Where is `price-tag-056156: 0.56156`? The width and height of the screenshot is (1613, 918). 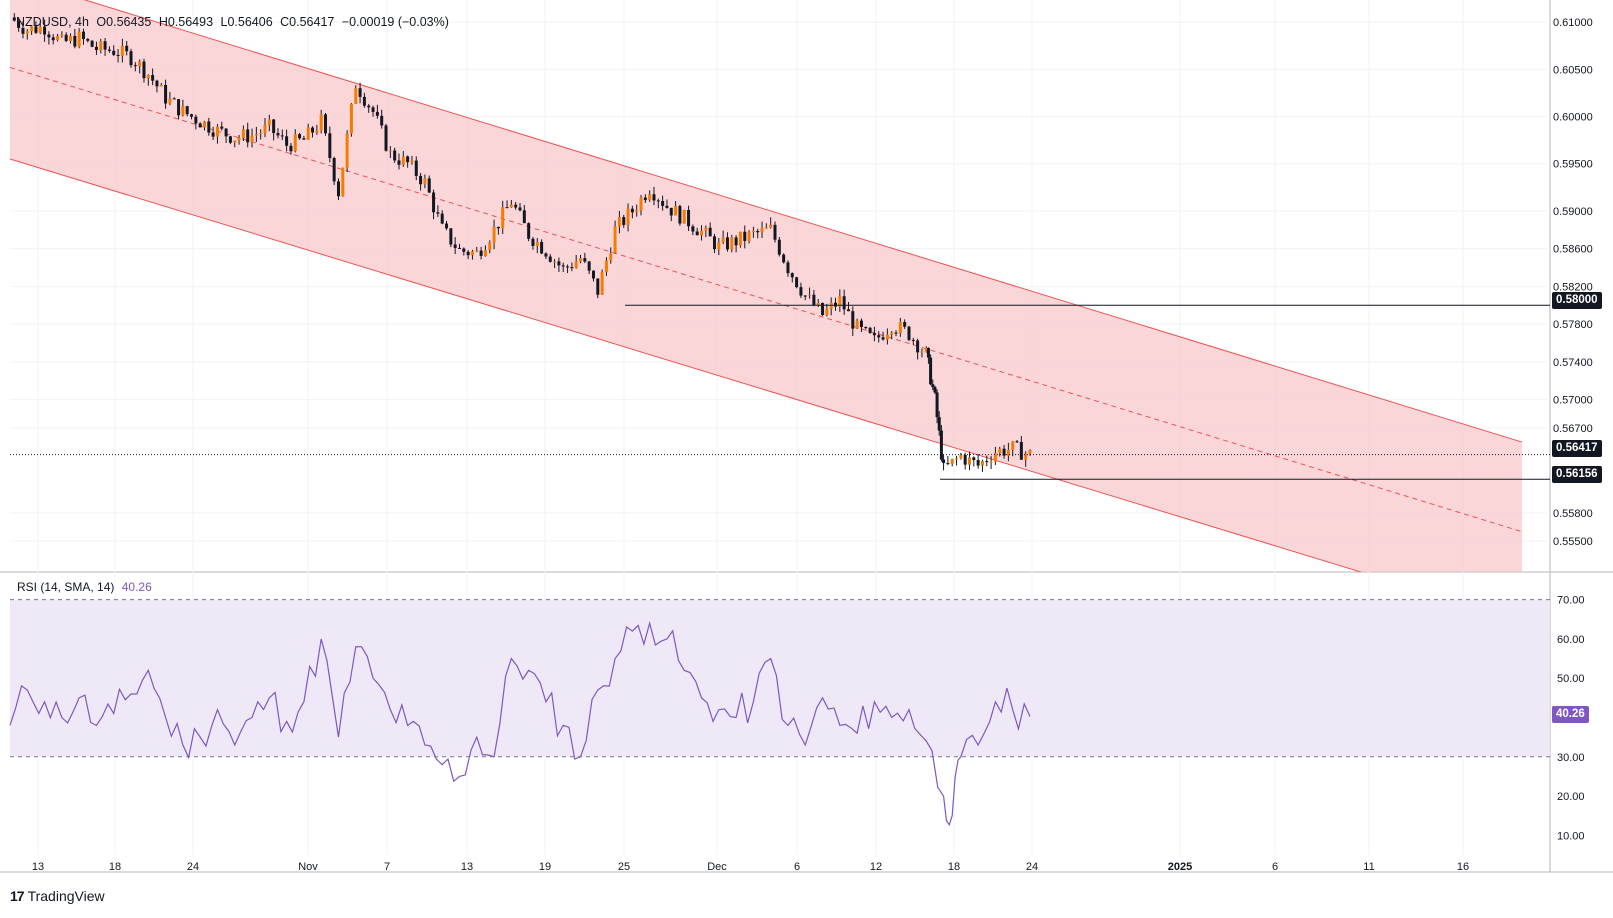 price-tag-056156: 0.56156 is located at coordinates (1577, 474).